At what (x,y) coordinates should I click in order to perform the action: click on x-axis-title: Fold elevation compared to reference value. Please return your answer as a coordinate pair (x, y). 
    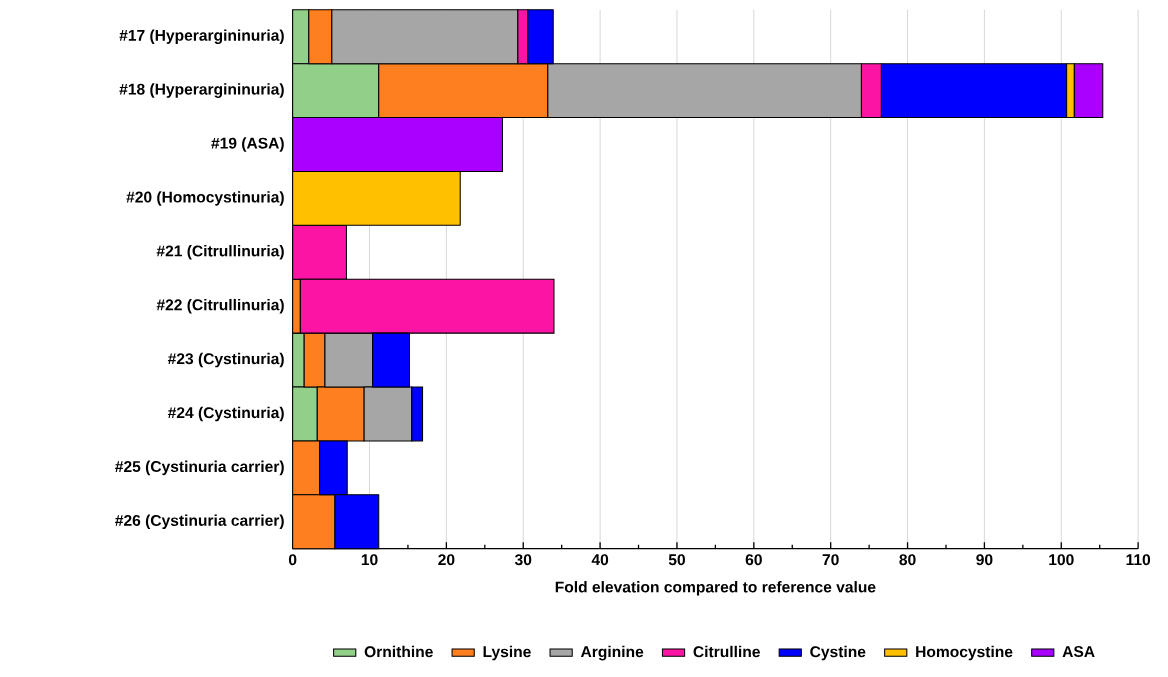
    Looking at the image, I should click on (715, 588).